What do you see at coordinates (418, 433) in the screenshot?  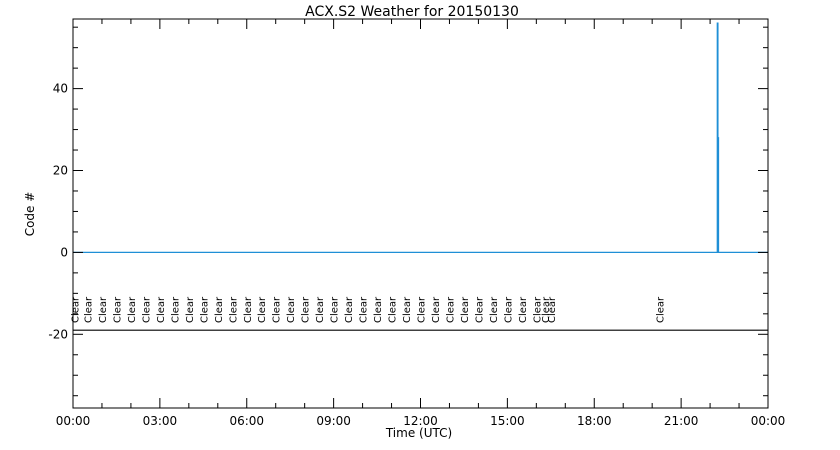 I see `x-axis-title: Time (UTC)` at bounding box center [418, 433].